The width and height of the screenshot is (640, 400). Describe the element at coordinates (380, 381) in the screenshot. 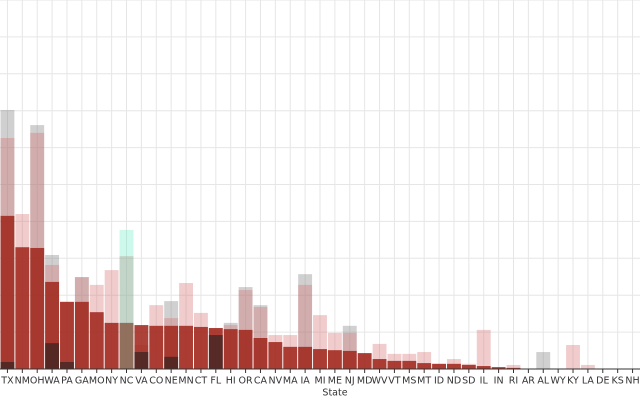

I see `x-tick-label: WV` at that location.